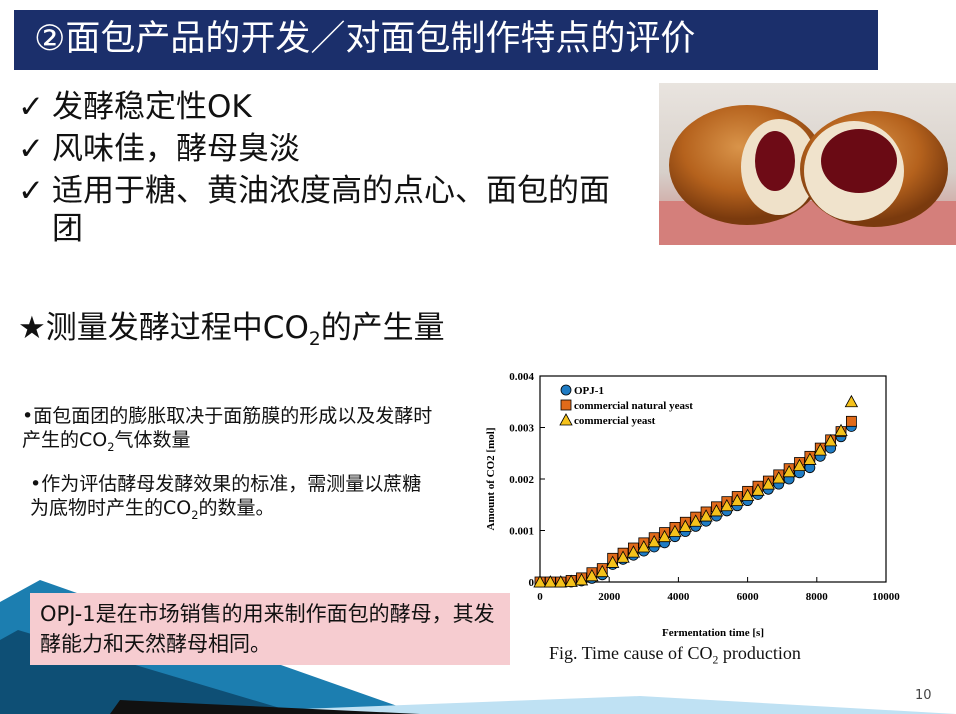 The height and width of the screenshot is (714, 956). I want to click on x-axis-label: Fermentation time [s], so click(713, 633).